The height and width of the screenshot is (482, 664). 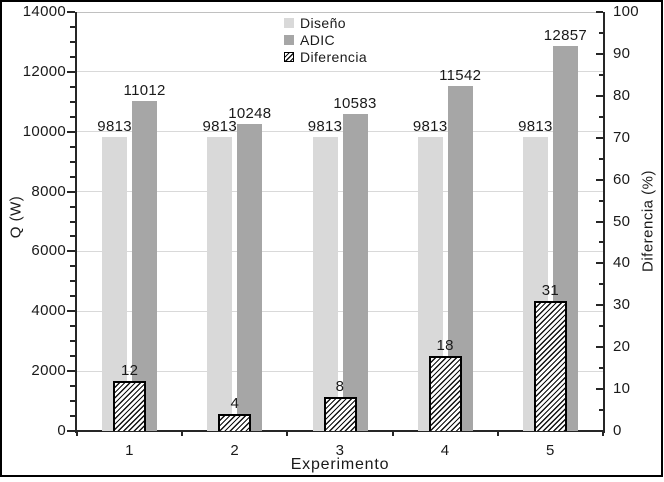 What do you see at coordinates (622, 137) in the screenshot?
I see `right-axis-tick-label: 70` at bounding box center [622, 137].